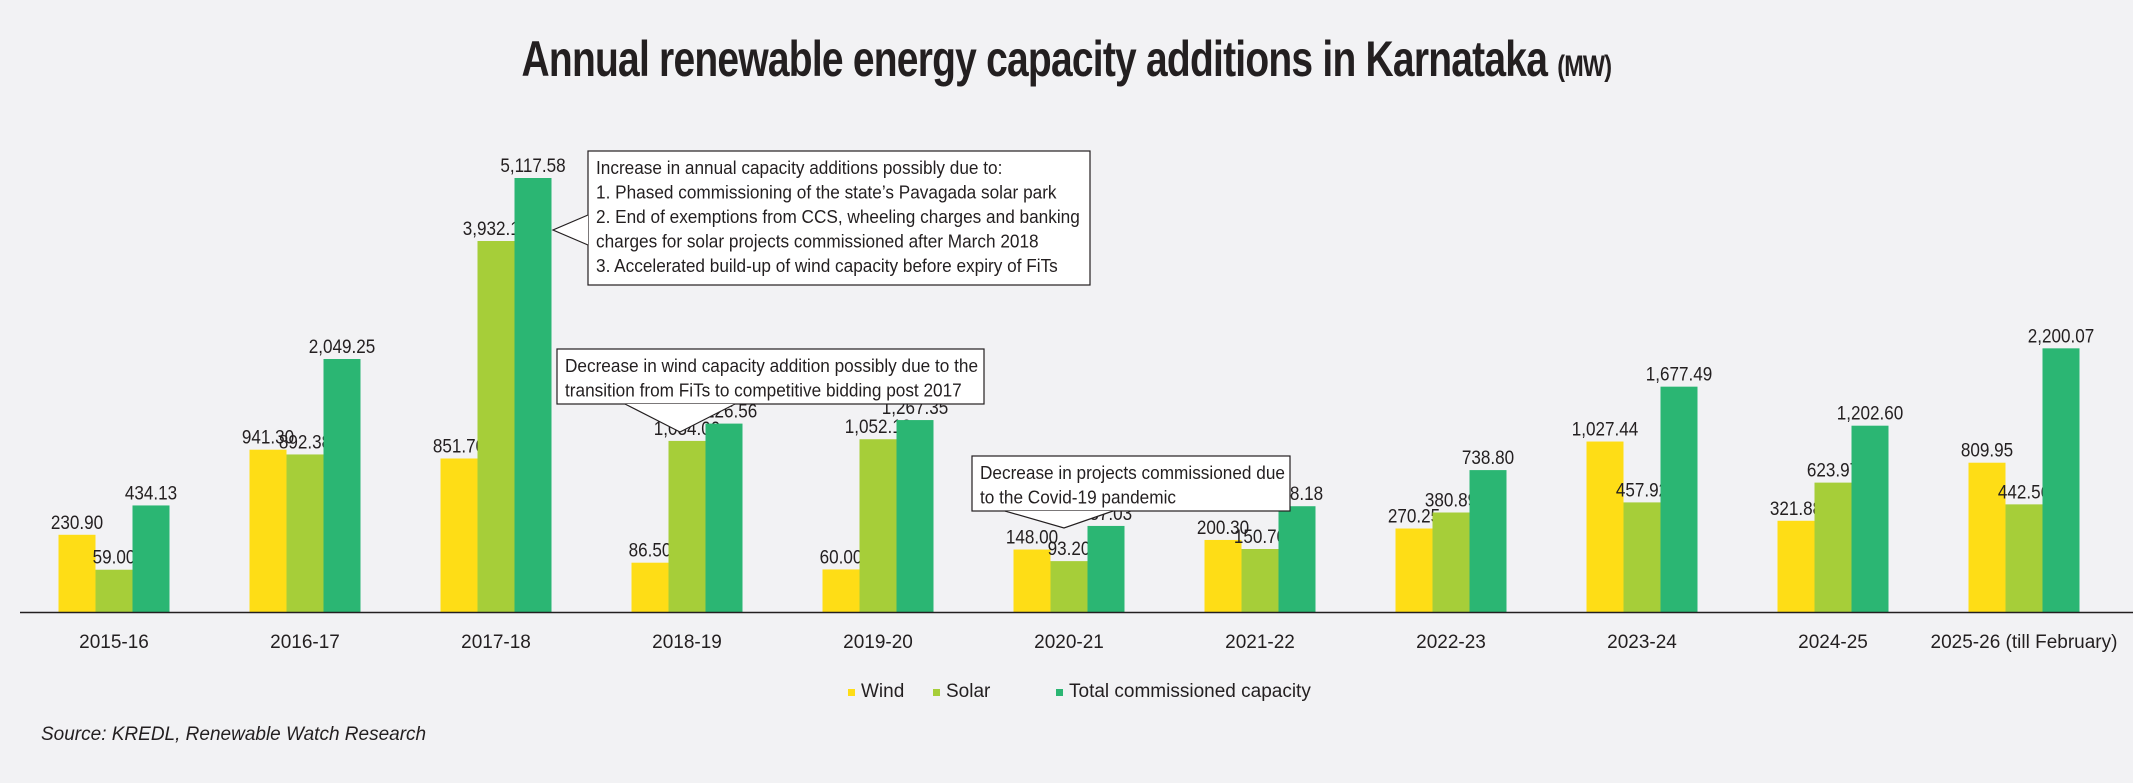 Image resolution: width=2133 pixels, height=783 pixels. I want to click on data-label: 457.92, so click(1642, 490).